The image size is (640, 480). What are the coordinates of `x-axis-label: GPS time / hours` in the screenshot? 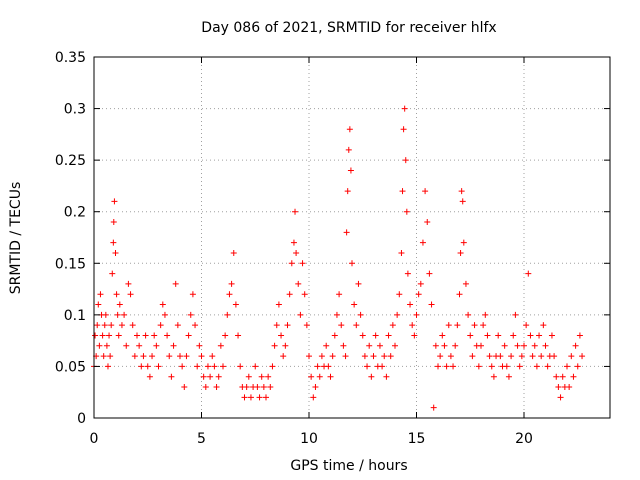 It's located at (348, 466).